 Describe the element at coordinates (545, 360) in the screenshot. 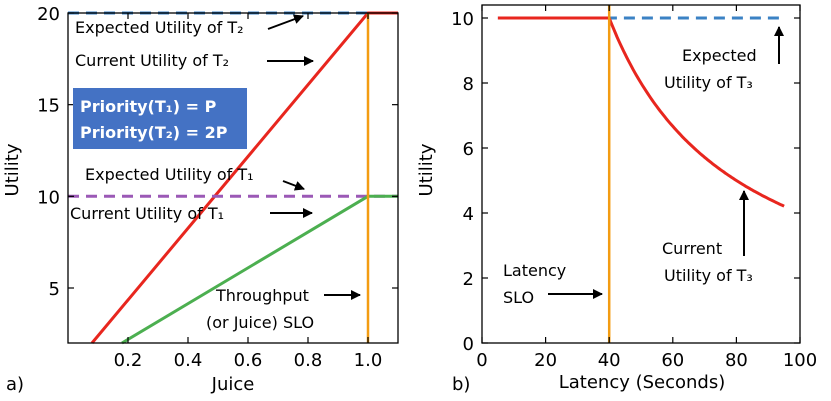

I see `chart-b-xtick-label: 20` at that location.